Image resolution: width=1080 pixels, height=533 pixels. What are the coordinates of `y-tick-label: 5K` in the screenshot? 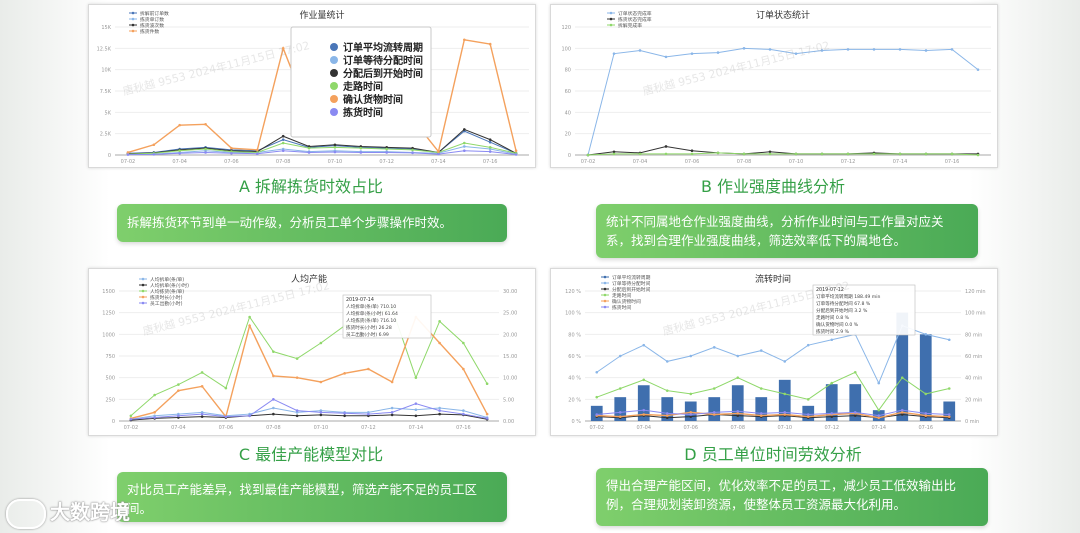 It's located at (108, 113).